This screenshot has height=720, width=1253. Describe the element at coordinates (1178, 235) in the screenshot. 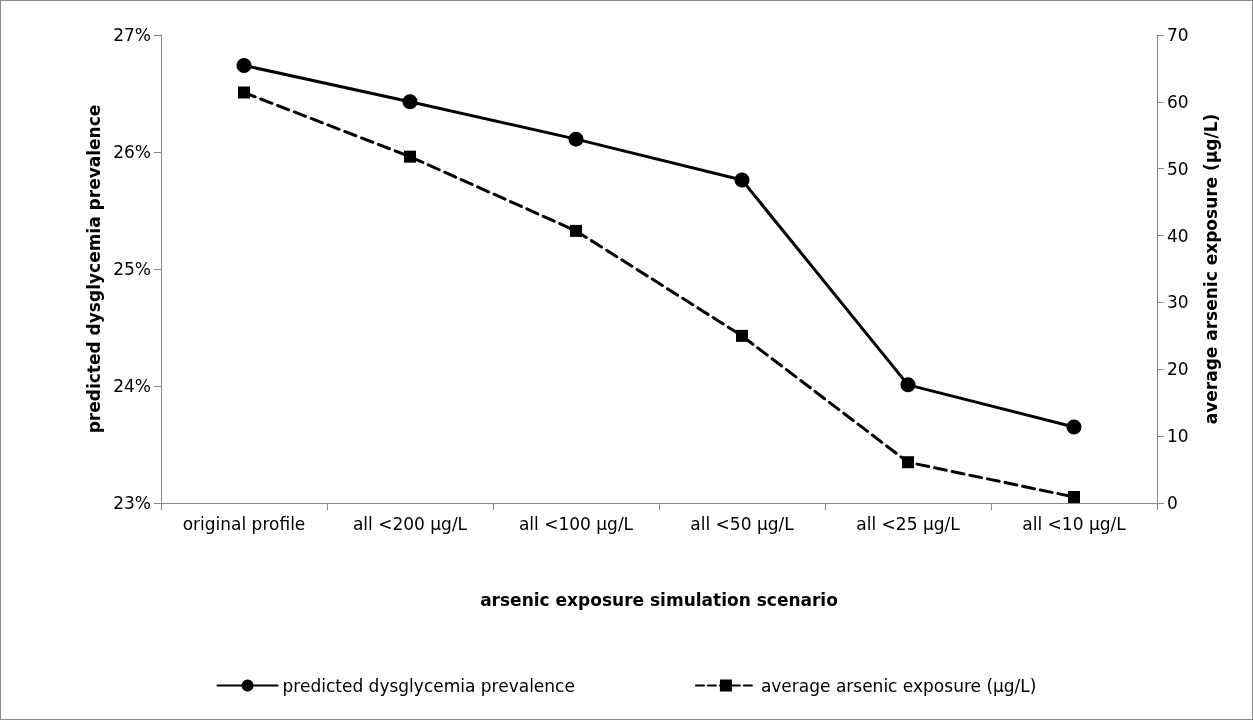

I see `y2-tick-label: 40` at that location.